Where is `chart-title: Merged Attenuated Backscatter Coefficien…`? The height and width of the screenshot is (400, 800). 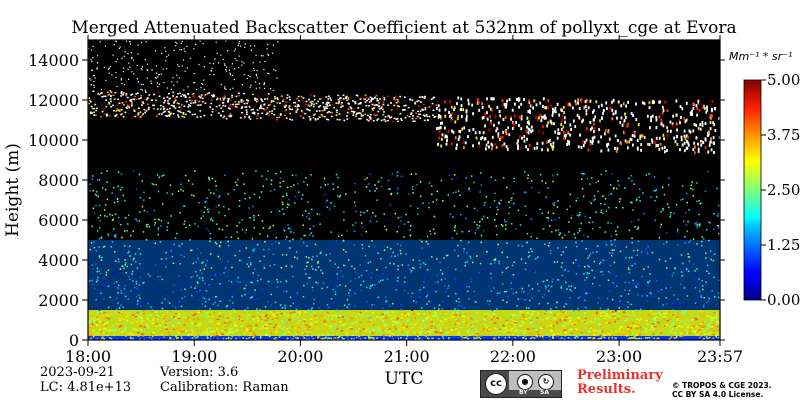 chart-title: Merged Attenuated Backscatter Coefficien… is located at coordinates (403, 28).